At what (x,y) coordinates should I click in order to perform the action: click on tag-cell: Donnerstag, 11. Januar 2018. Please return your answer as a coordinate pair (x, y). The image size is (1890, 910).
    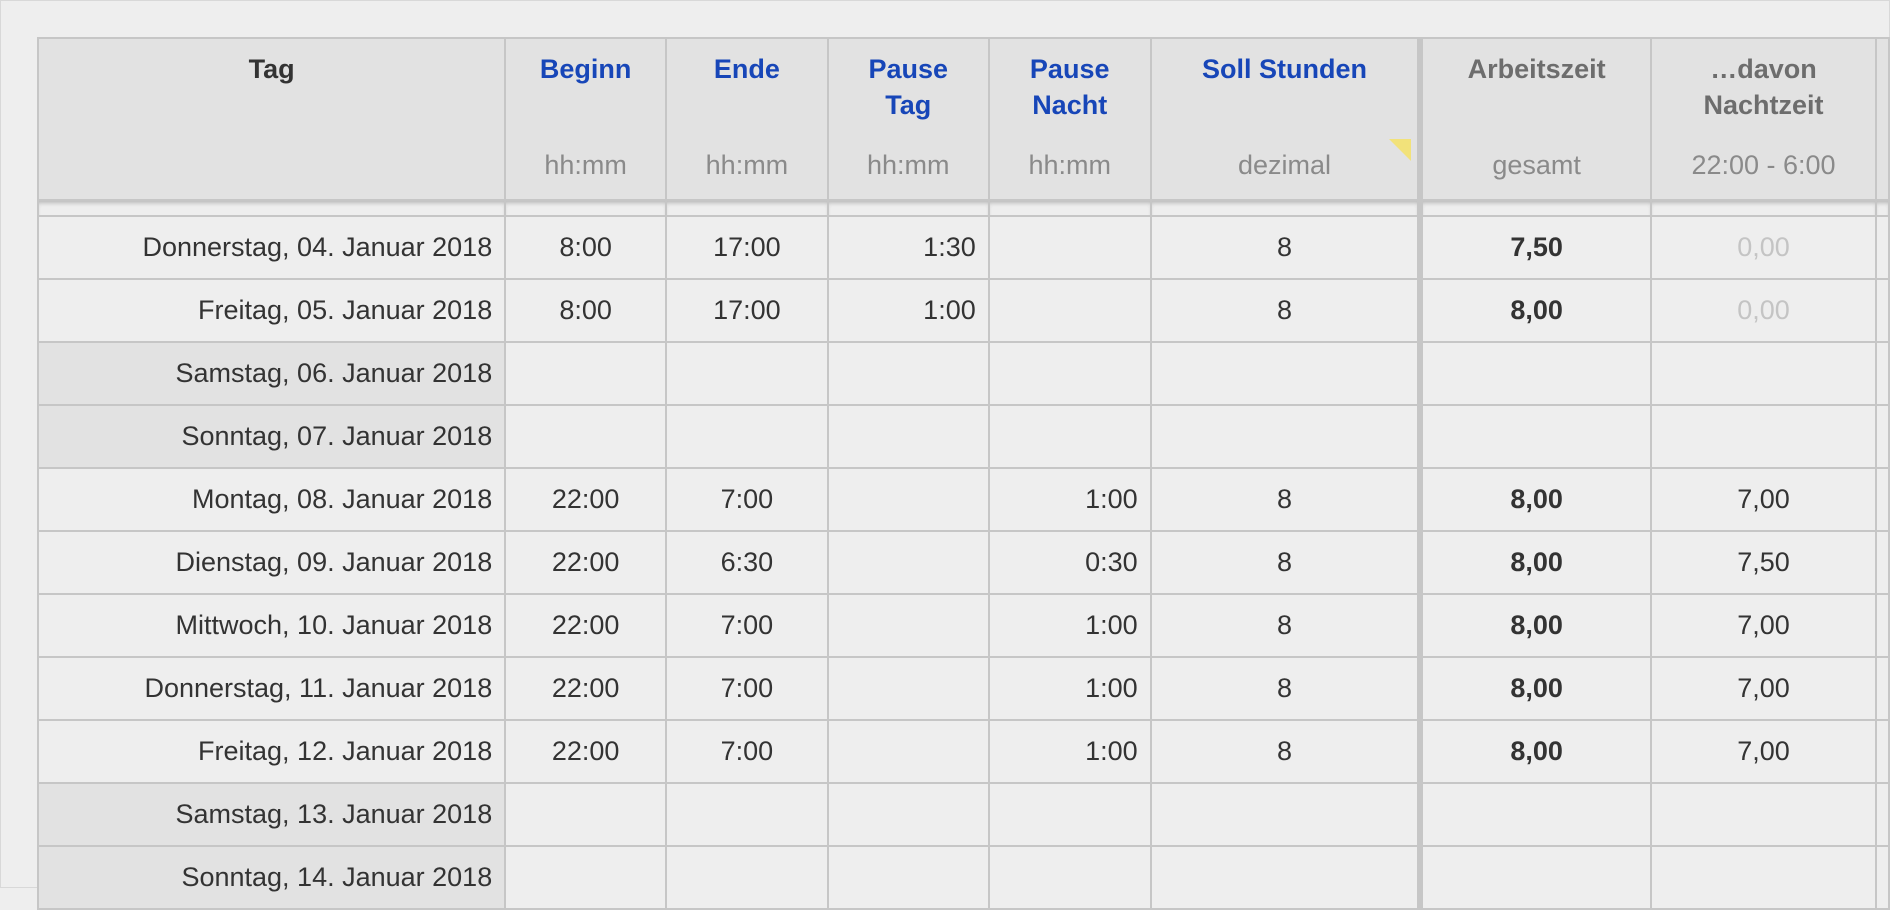
    Looking at the image, I should click on (271, 688).